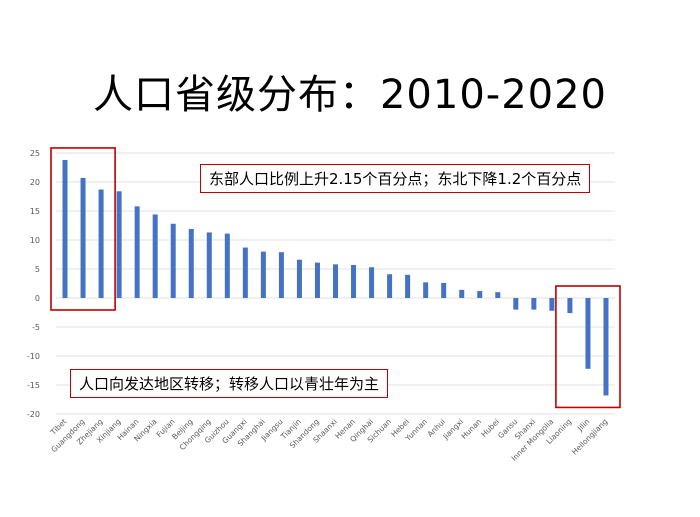 The image size is (700, 517). What do you see at coordinates (35, 182) in the screenshot?
I see `y-tick-label: 20` at bounding box center [35, 182].